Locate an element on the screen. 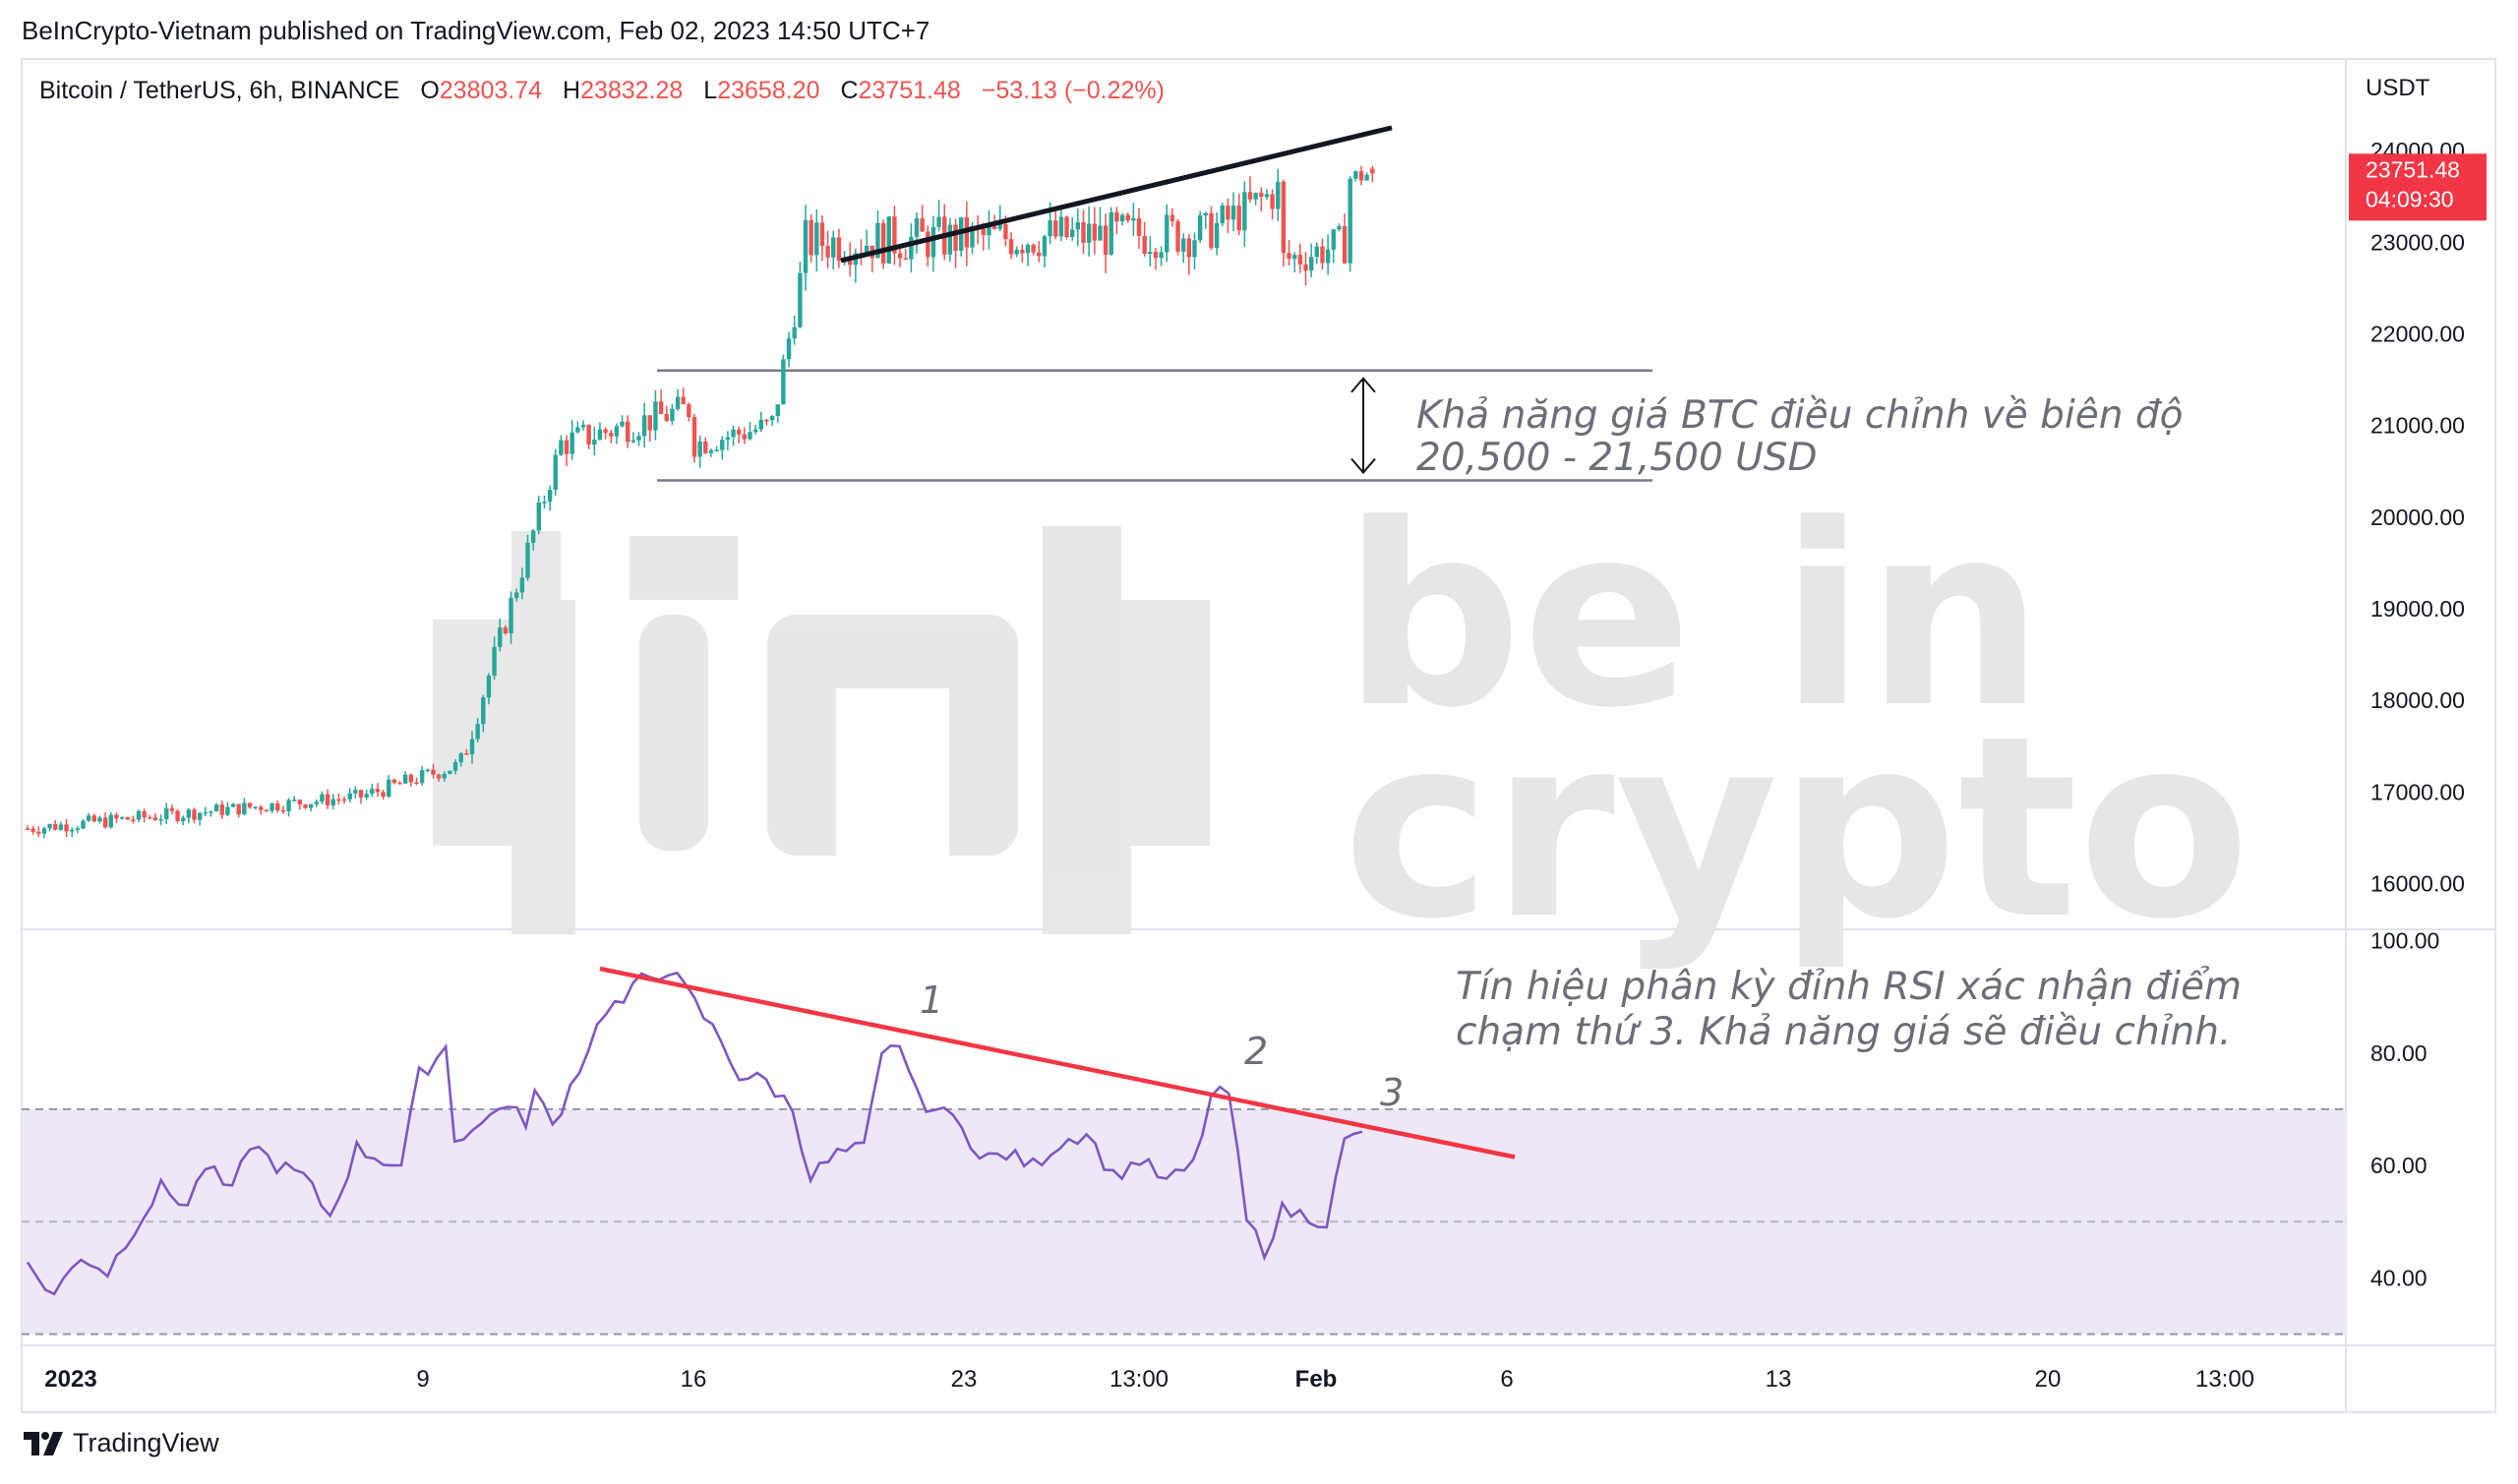 The width and height of the screenshot is (2518, 1484). tradingview-brand: TradingView is located at coordinates (146, 1443).